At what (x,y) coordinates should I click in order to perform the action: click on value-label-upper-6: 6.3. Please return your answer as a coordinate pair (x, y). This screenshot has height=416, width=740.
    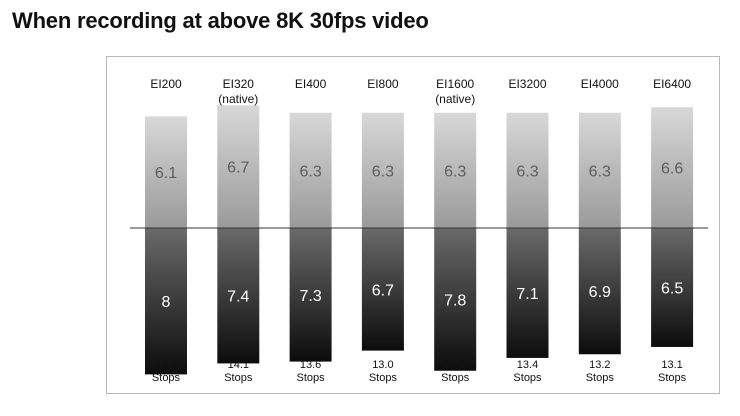
    Looking at the image, I should click on (600, 171).